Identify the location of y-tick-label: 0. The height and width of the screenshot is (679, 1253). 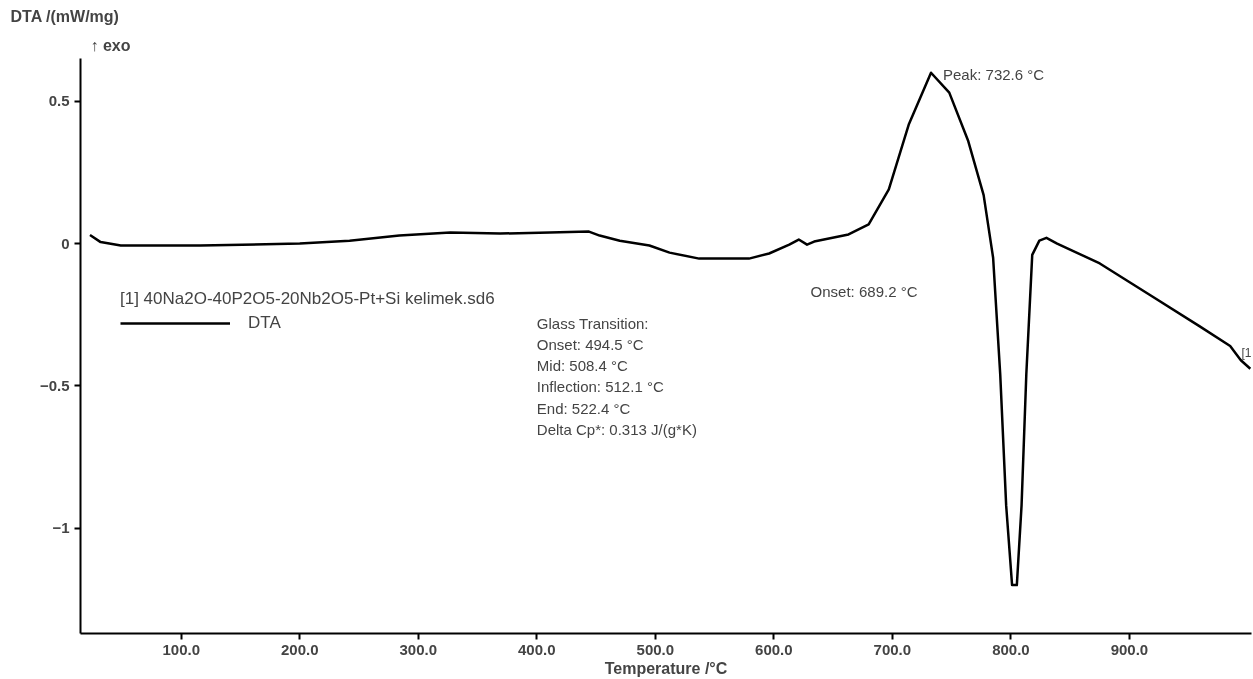
(65, 243).